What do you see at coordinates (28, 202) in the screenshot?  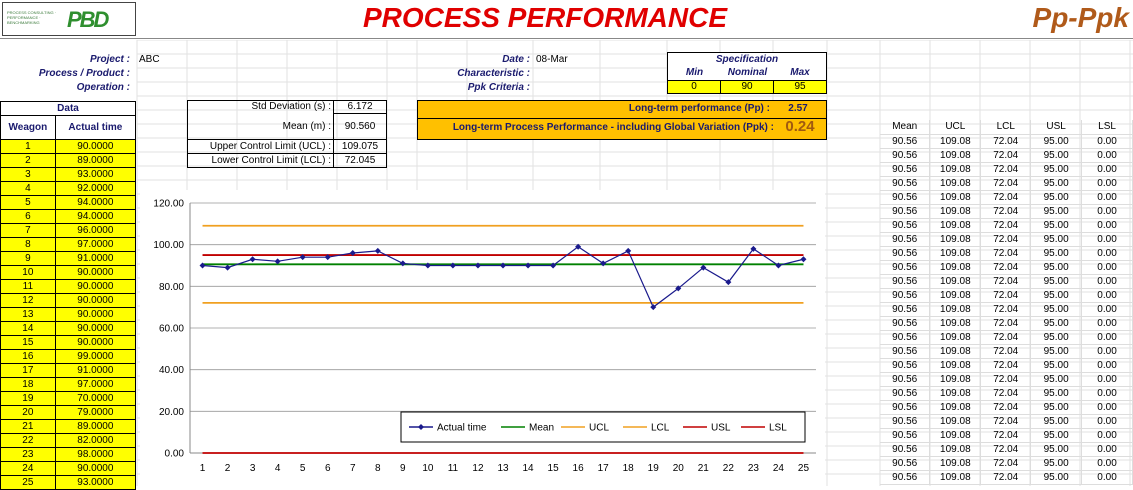 I see `weagon-cell: 5` at bounding box center [28, 202].